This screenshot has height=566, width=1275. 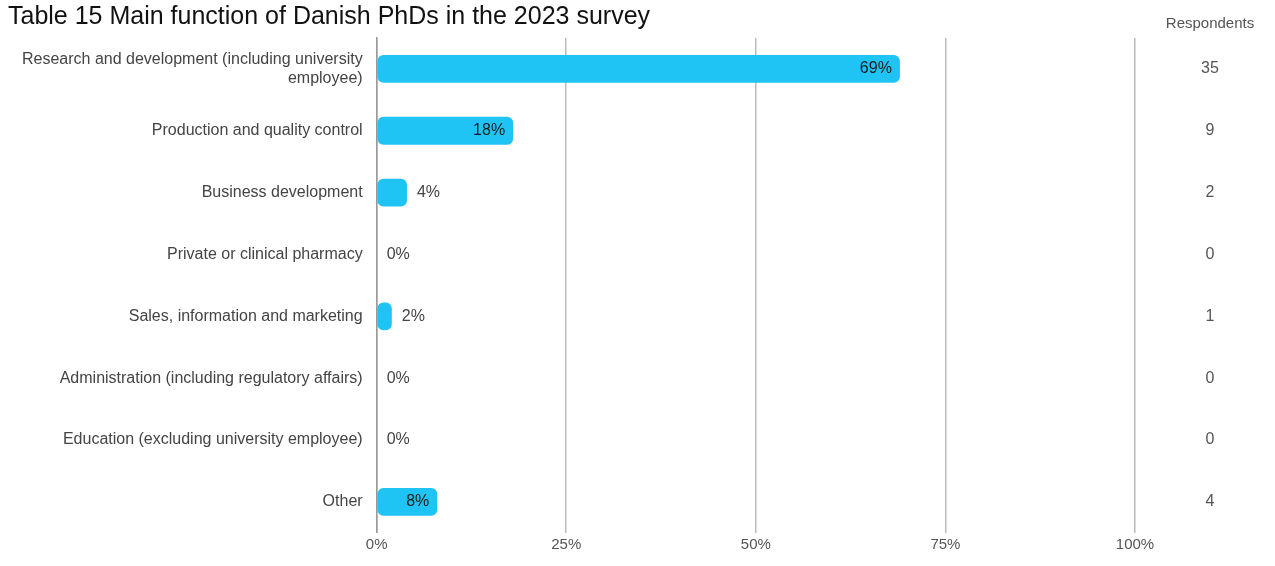 I want to click on data-label: 2%, so click(x=413, y=315).